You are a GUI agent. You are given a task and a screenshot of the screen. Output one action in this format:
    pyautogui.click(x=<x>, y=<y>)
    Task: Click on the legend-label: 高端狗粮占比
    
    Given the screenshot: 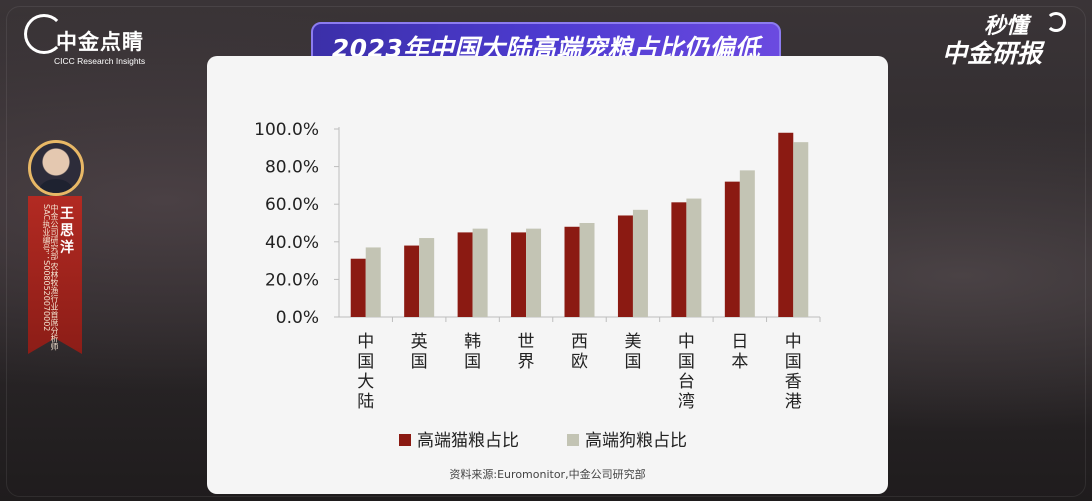 What is the action you would take?
    pyautogui.click(x=636, y=441)
    